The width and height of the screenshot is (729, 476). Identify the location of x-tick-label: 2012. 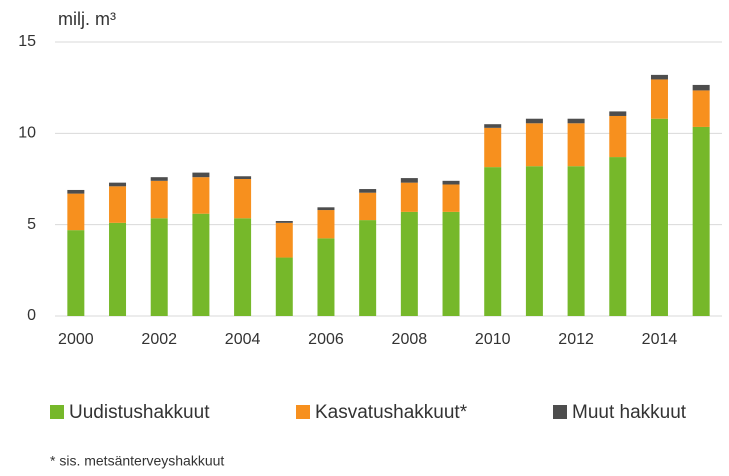
(576, 339).